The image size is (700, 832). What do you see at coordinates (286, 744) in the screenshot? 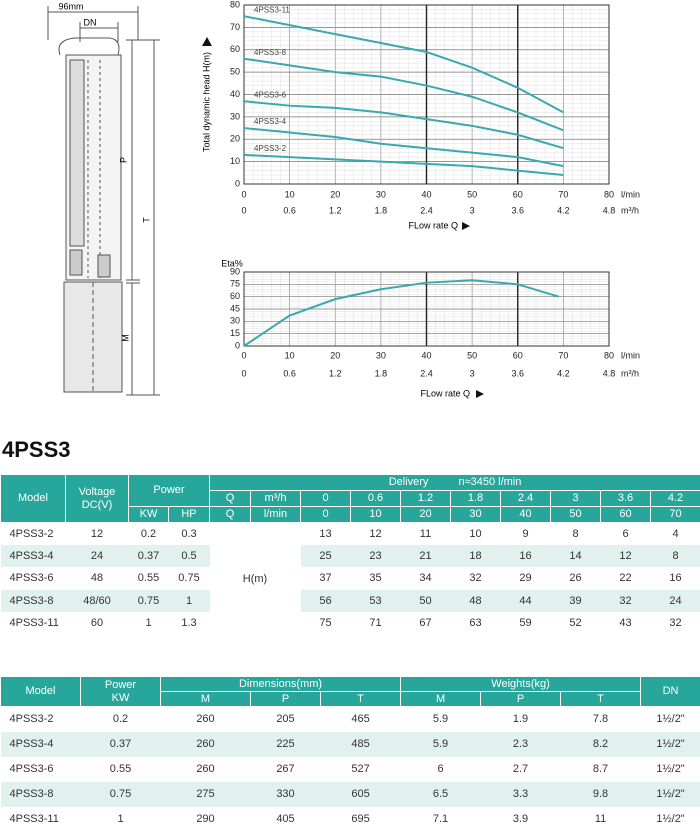
I see `cell: 225` at bounding box center [286, 744].